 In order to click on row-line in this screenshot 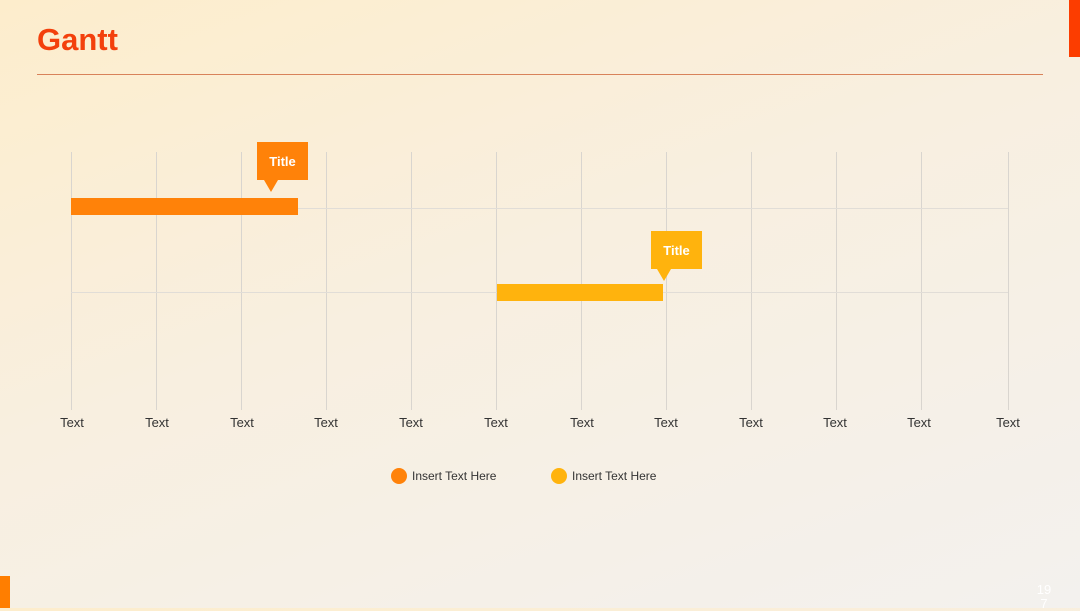, I will do `click(539, 208)`.